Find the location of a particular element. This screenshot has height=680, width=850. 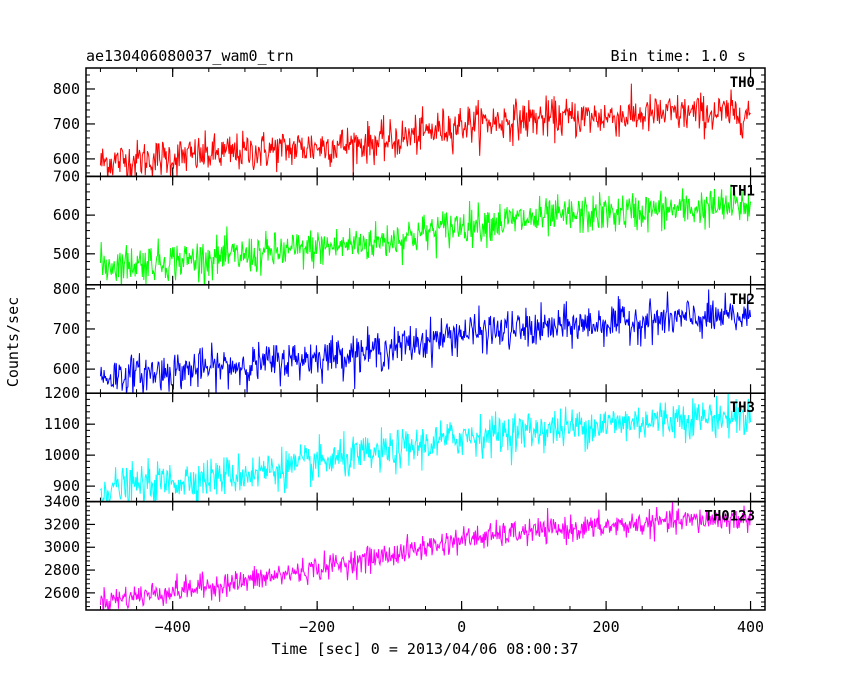

series-label-th3: TH3 is located at coordinates (742, 408).